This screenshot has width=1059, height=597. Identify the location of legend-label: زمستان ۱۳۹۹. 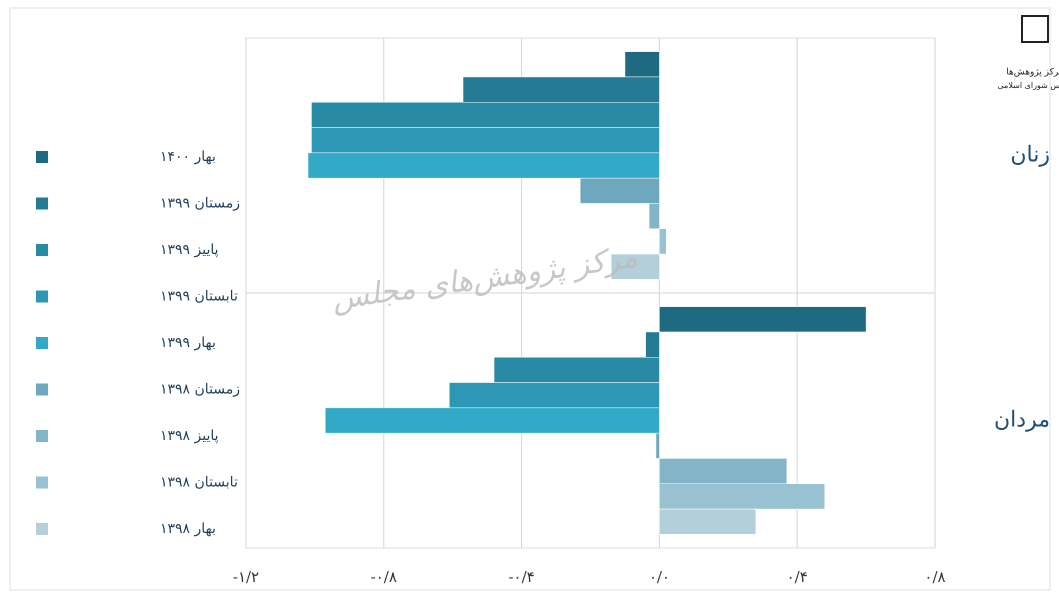
(200, 204).